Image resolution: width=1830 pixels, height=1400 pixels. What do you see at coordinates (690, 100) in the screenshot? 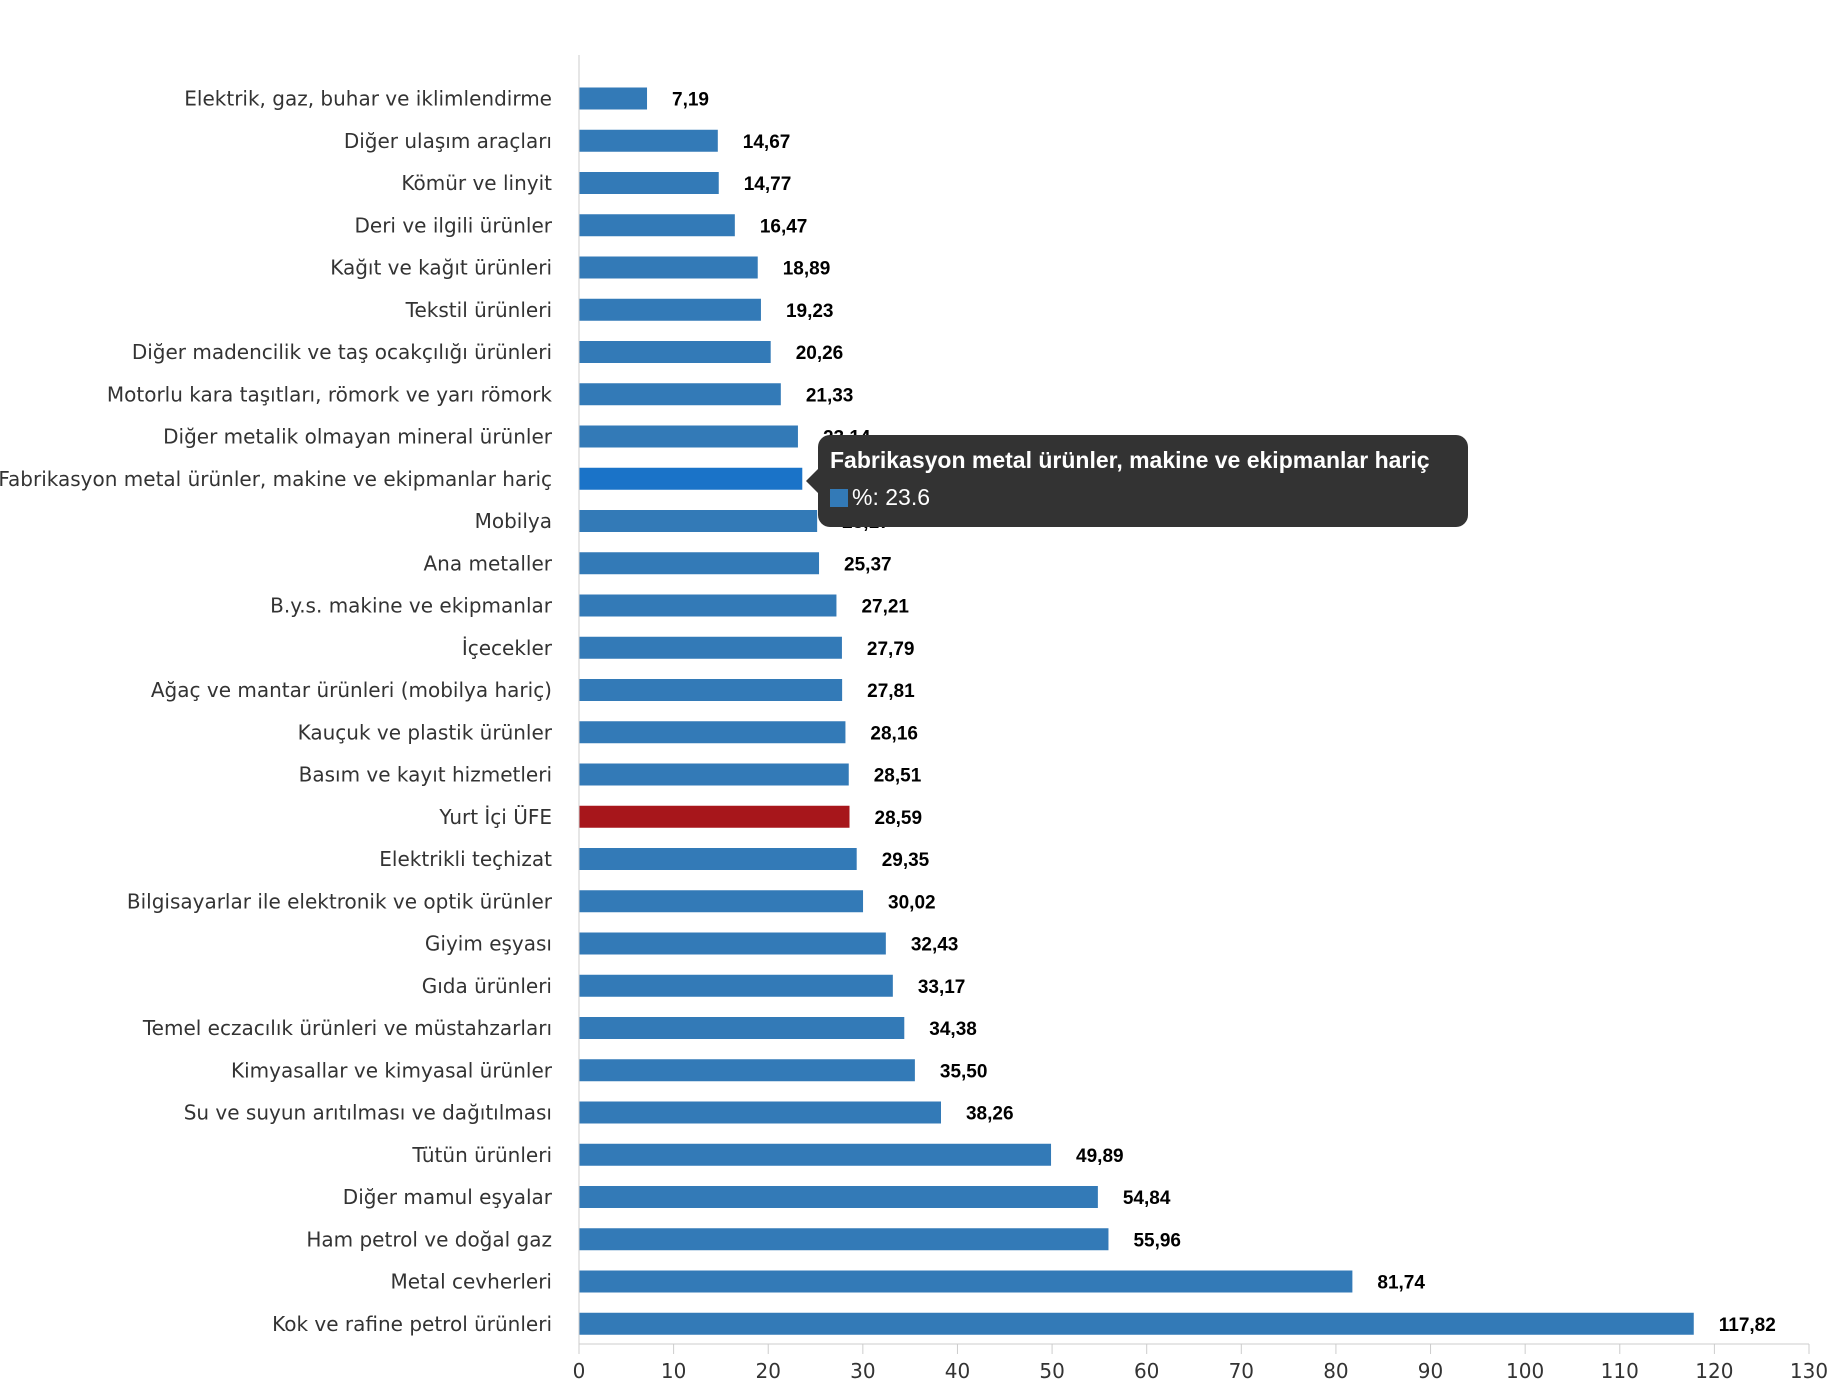
I see `value-label: 7,19` at bounding box center [690, 100].